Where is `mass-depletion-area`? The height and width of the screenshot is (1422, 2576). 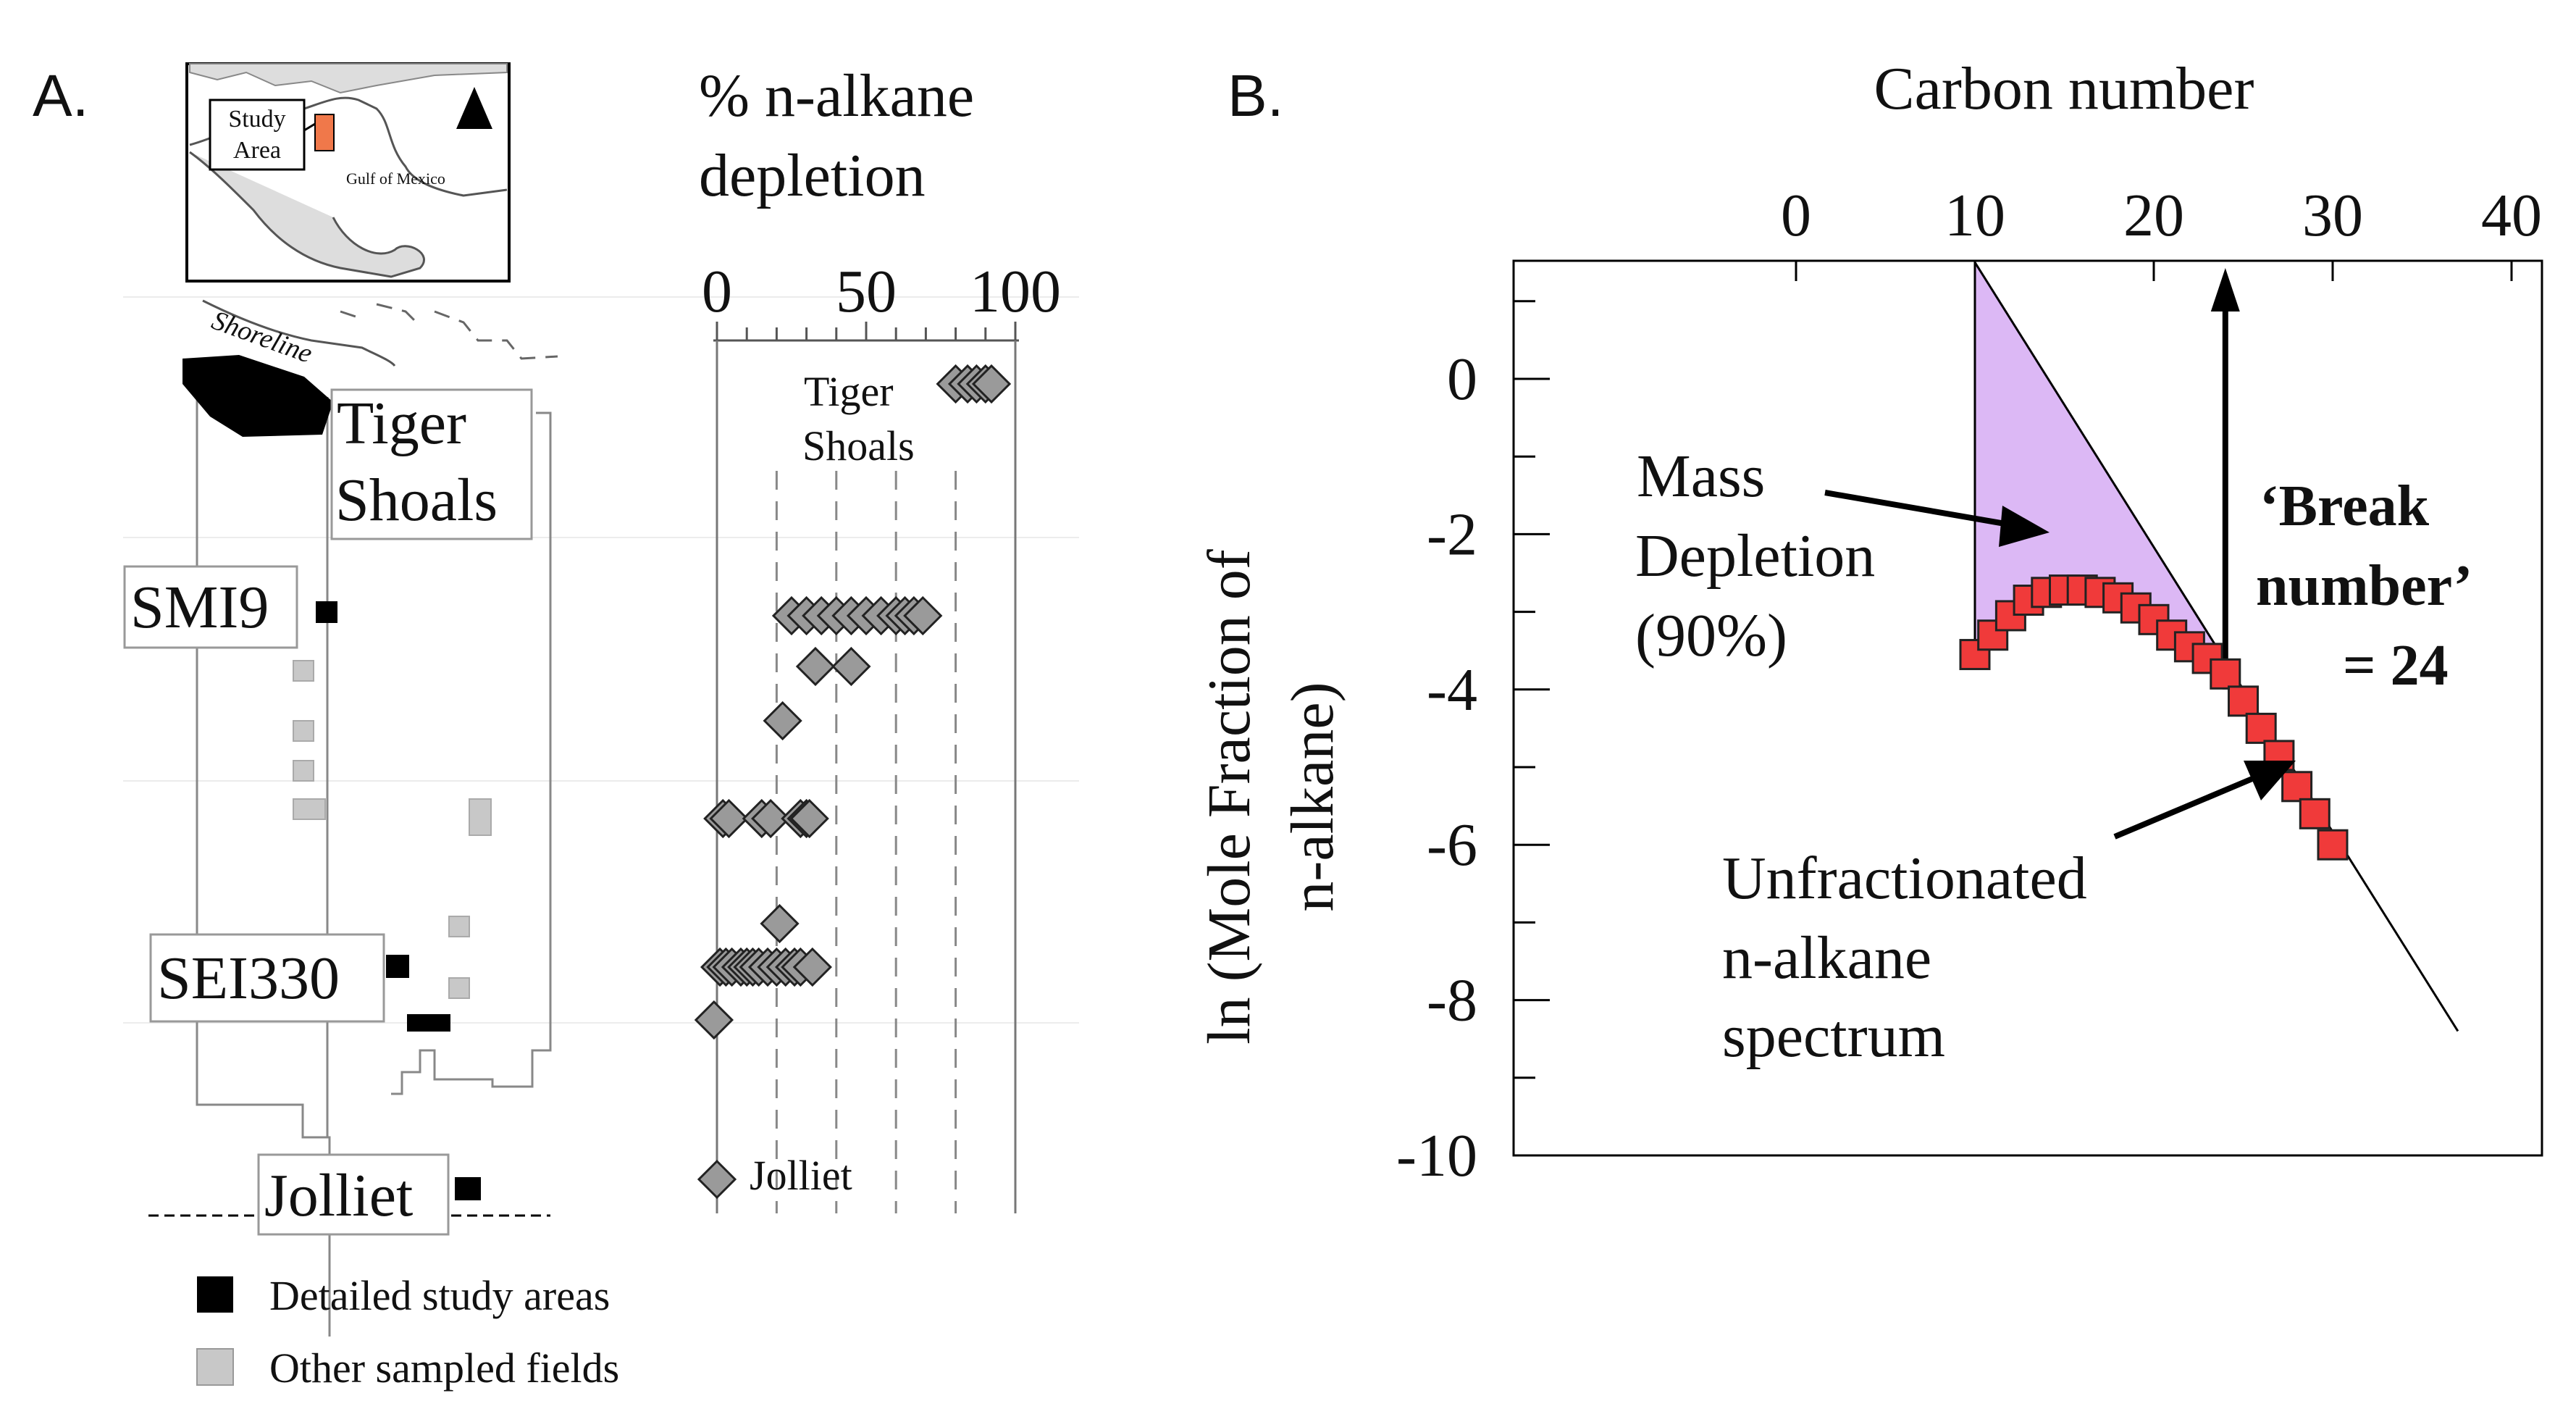
mass-depletion-area is located at coordinates (2100, 468).